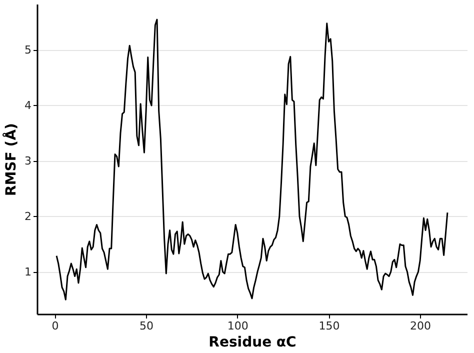 The image size is (474, 353). What do you see at coordinates (28, 161) in the screenshot?
I see `y-tick-label: 3` at bounding box center [28, 161].